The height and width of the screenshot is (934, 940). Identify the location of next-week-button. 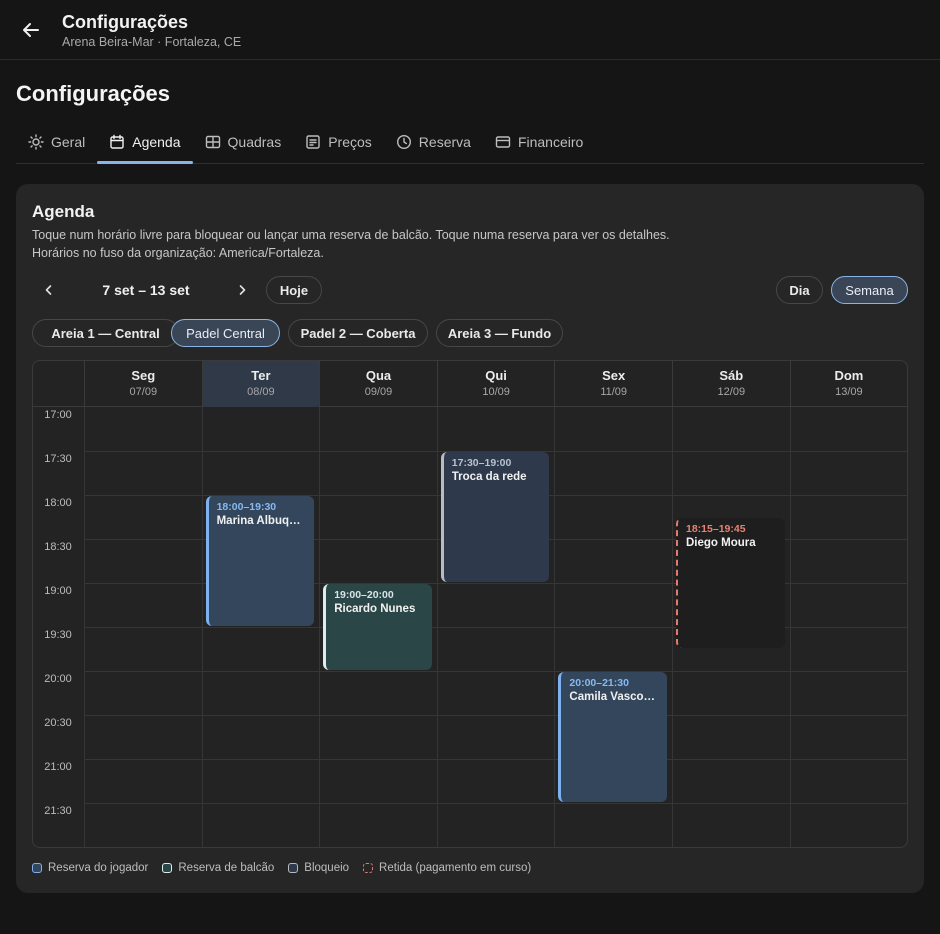
(242, 290).